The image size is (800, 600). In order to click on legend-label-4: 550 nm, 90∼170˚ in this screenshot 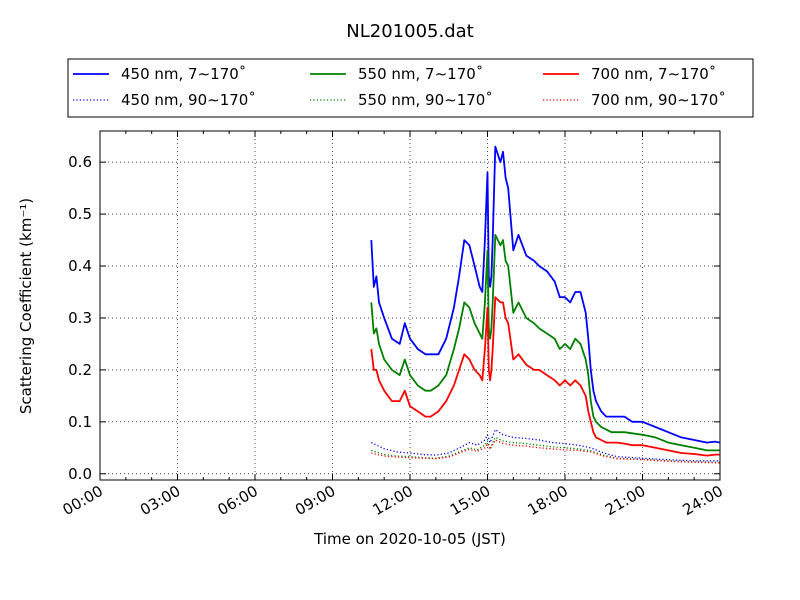, I will do `click(425, 100)`.